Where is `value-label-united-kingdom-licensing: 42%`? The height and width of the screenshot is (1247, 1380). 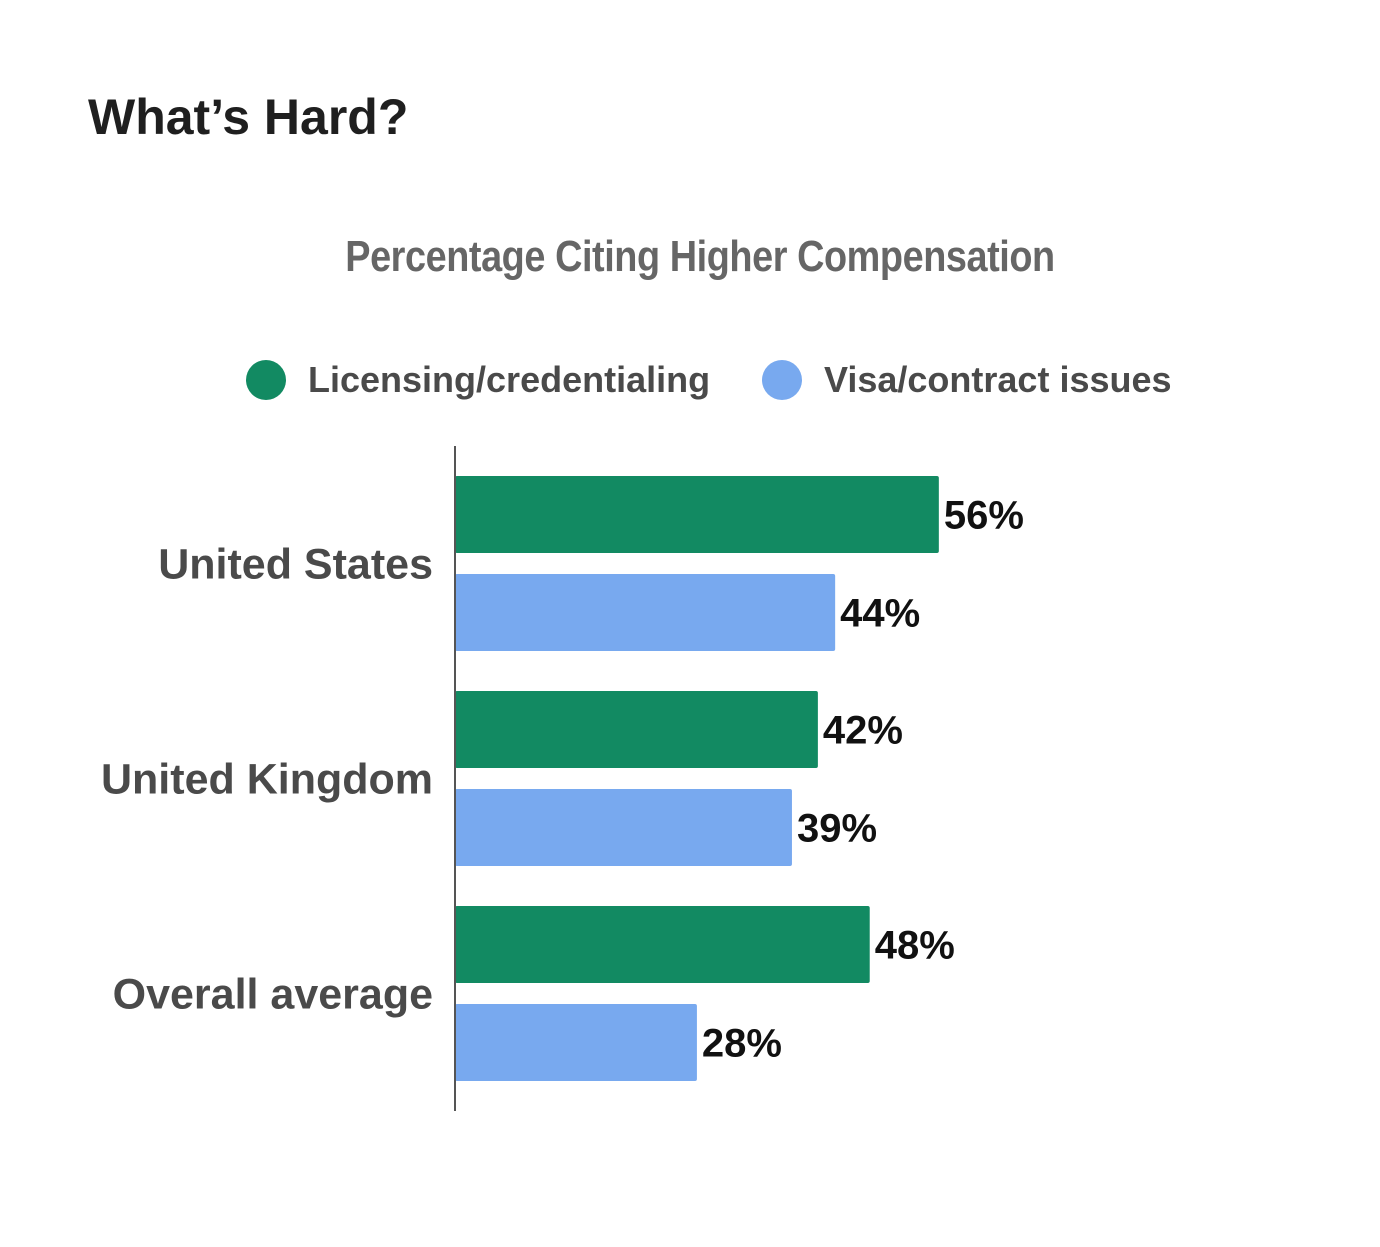
value-label-united-kingdom-licensing: 42% is located at coordinates (863, 731).